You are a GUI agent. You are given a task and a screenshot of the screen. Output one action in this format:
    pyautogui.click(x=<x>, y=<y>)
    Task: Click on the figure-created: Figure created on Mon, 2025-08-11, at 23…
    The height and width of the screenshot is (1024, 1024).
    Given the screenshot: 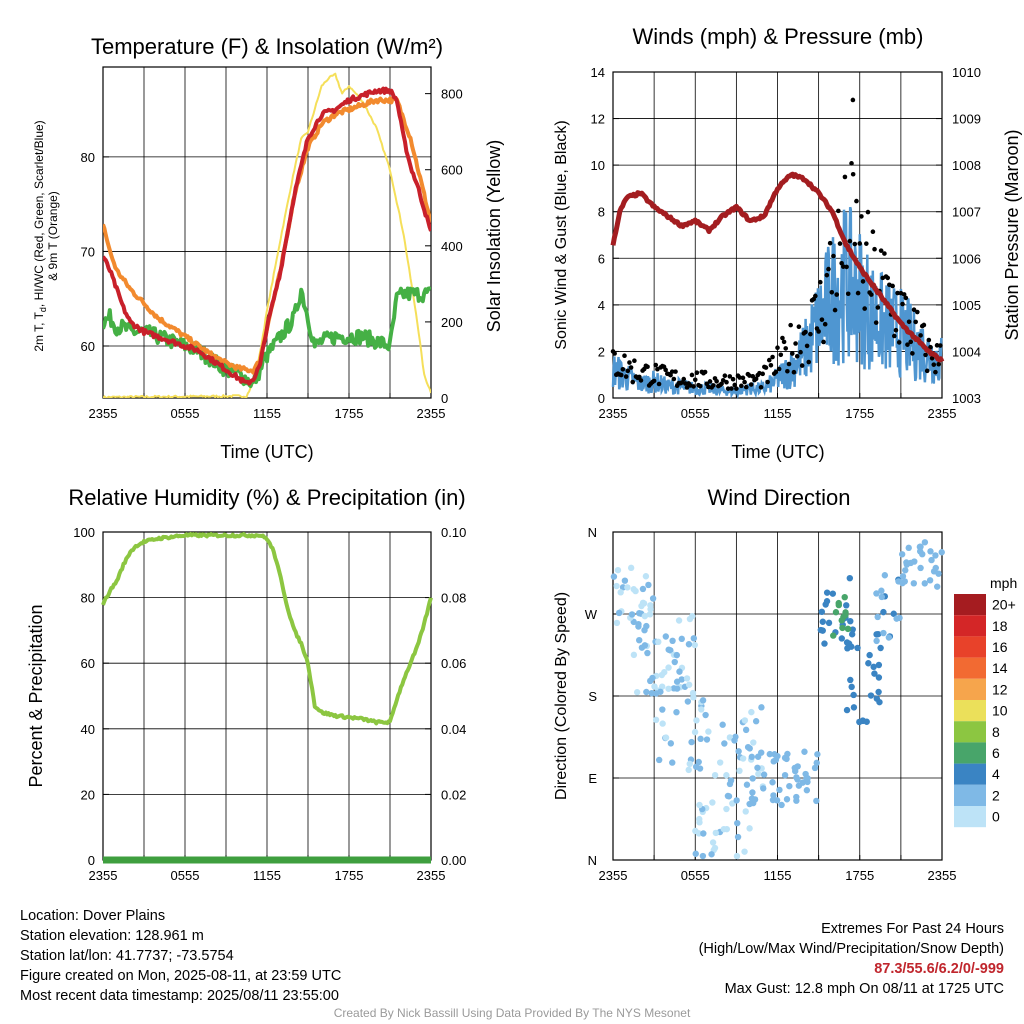 What is the action you would take?
    pyautogui.click(x=181, y=976)
    